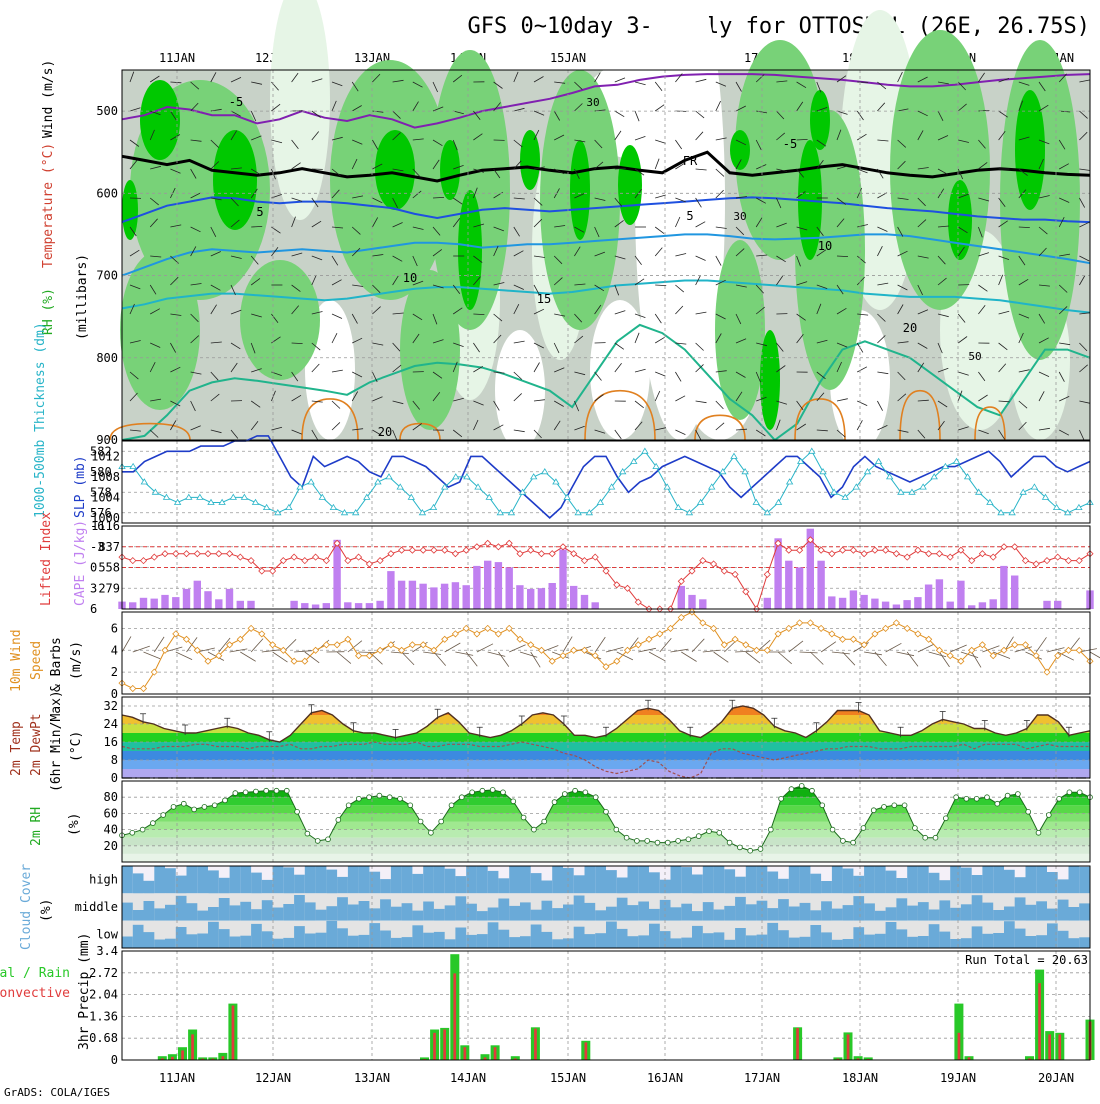  What do you see at coordinates (762, 1078) in the screenshot?
I see `date-bottom-17JAN: 17JAN` at bounding box center [762, 1078].